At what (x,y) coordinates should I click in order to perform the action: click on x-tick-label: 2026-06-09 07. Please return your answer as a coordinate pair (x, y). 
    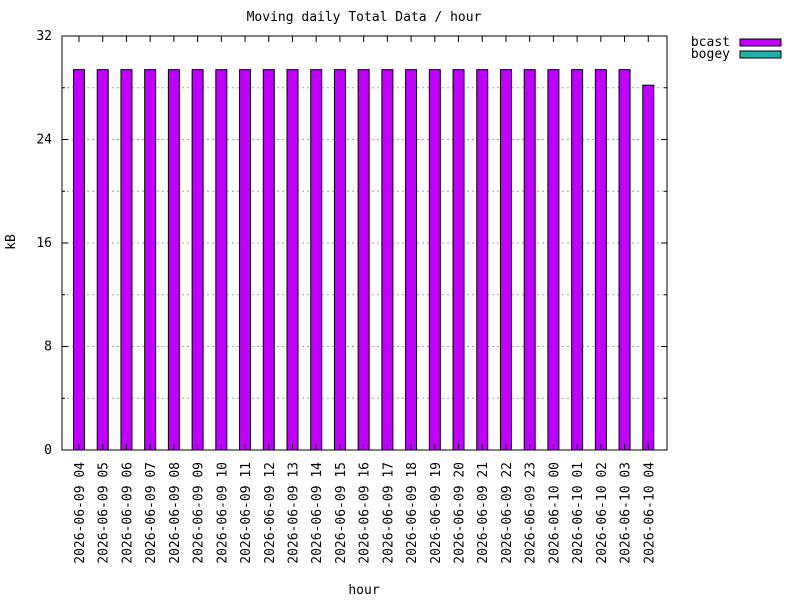
    Looking at the image, I should click on (151, 513).